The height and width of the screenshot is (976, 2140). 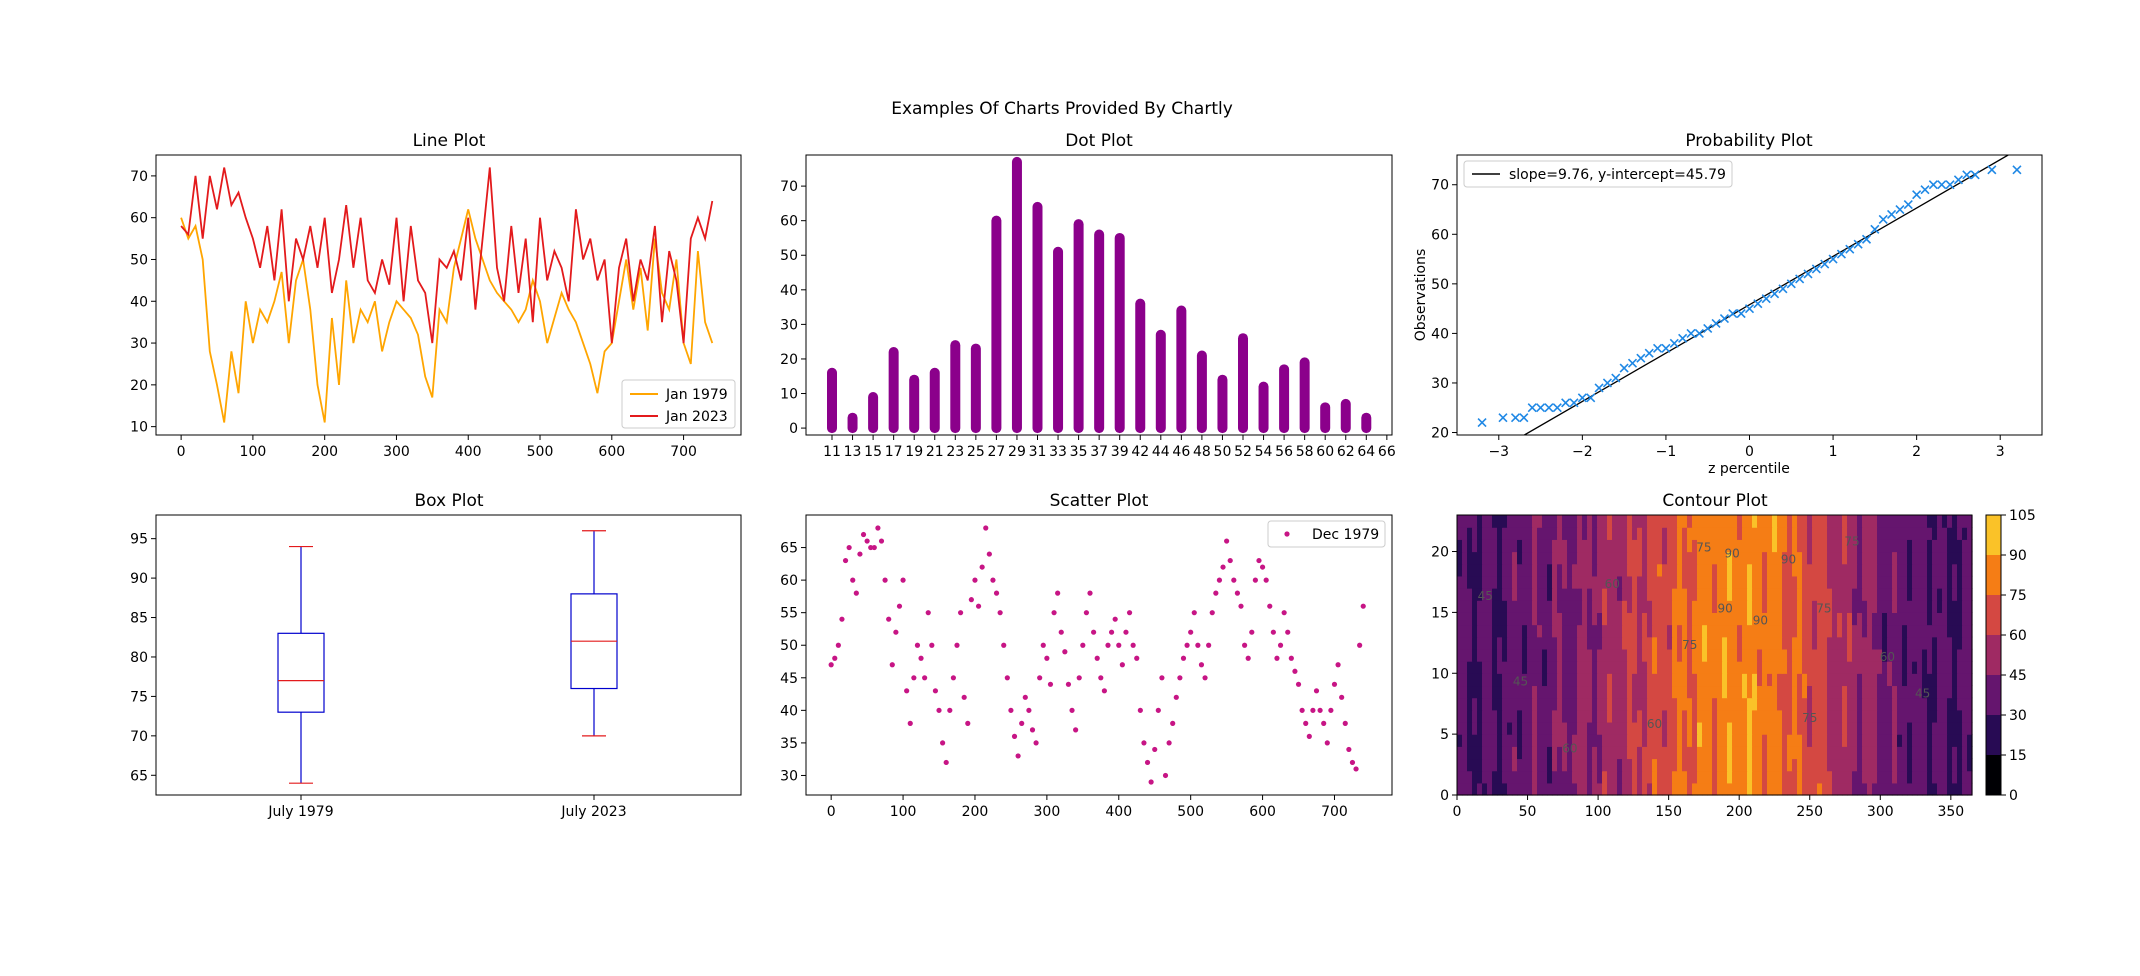 What do you see at coordinates (1099, 501) in the screenshot?
I see `scatter-plot-title: Scatter Plot` at bounding box center [1099, 501].